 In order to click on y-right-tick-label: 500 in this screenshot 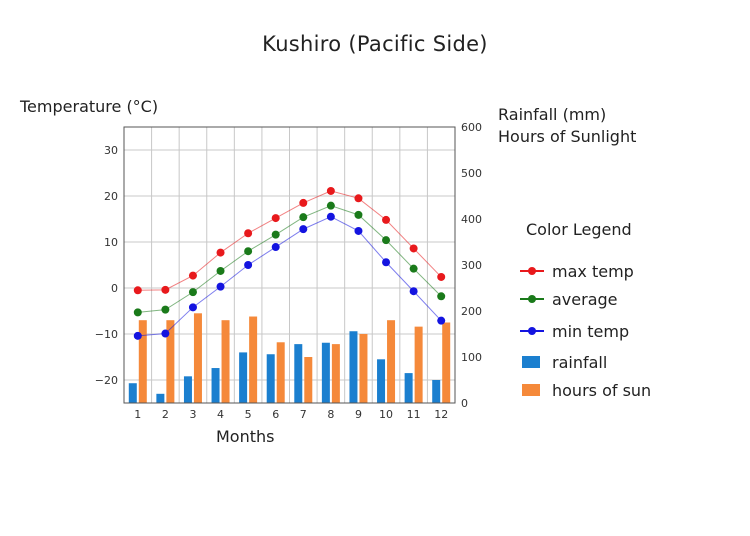, I will do `click(471, 173)`.